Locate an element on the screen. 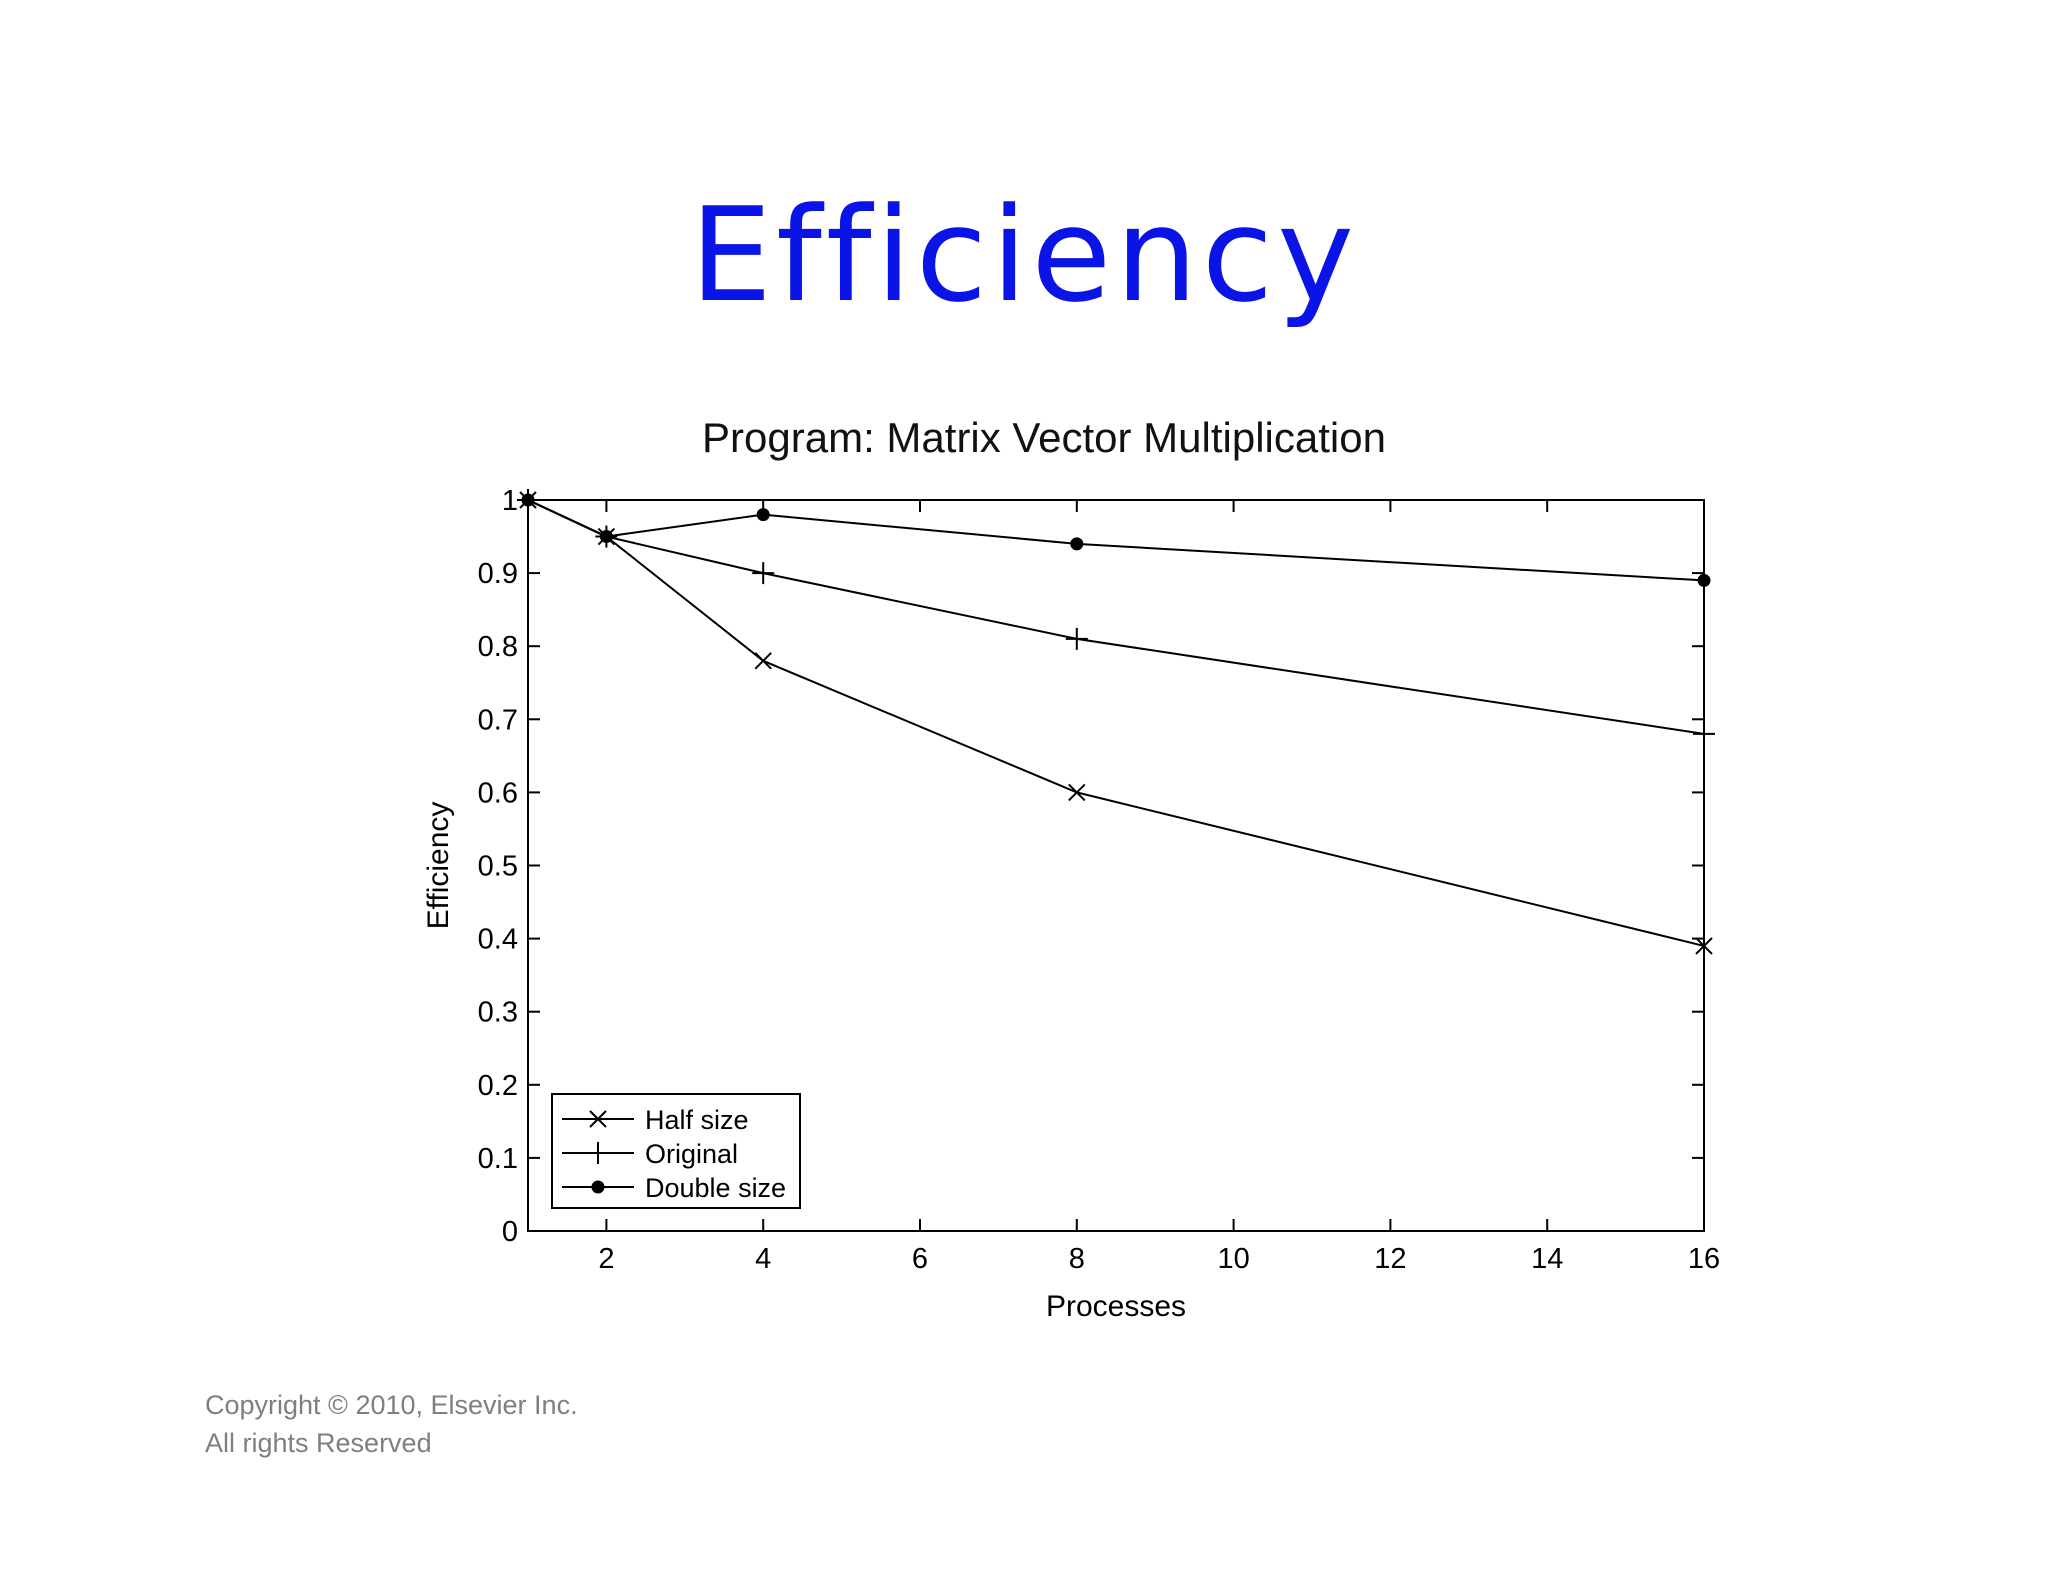 Image resolution: width=2048 pixels, height=1582 pixels. y-tick-label: 0 is located at coordinates (510, 1232).